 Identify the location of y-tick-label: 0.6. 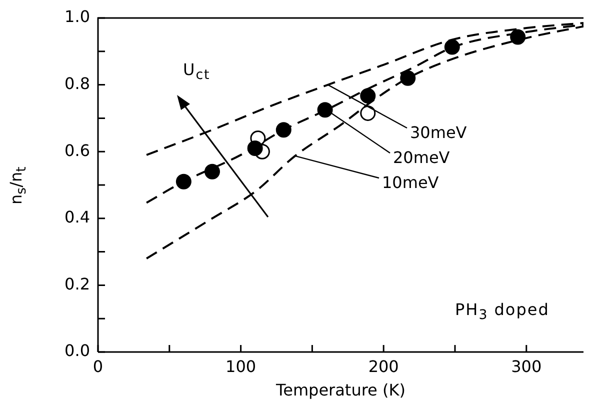
(77, 150).